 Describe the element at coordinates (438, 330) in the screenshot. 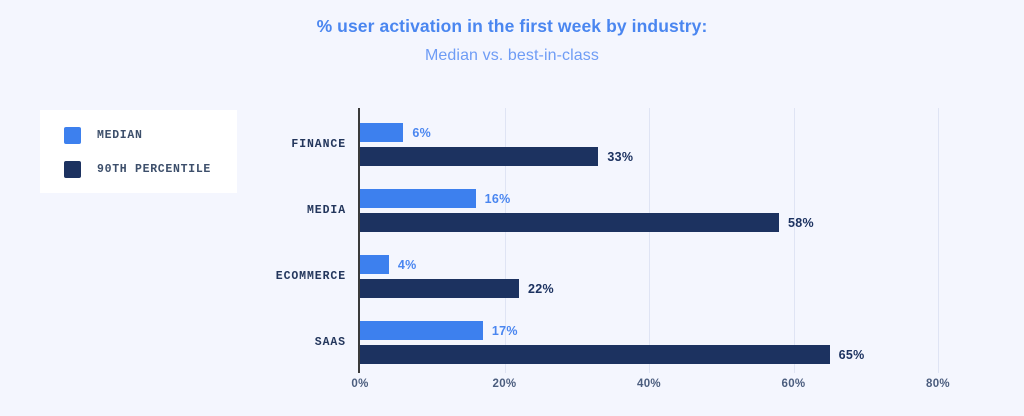

I see `bar-median: 17%` at that location.